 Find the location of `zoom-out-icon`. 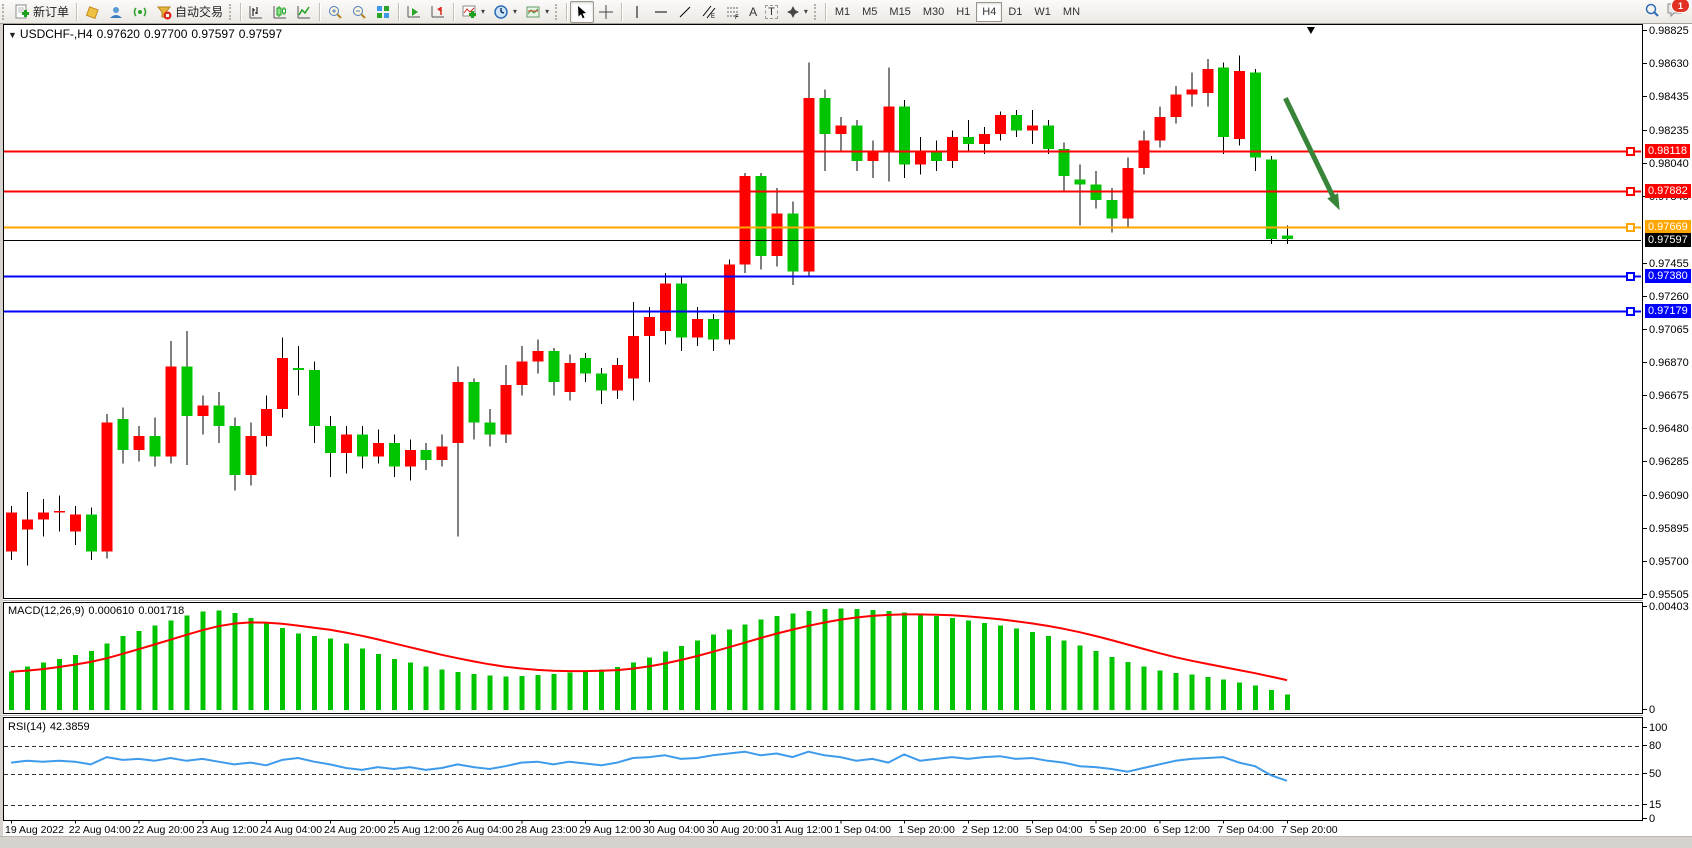

zoom-out-icon is located at coordinates (359, 12).